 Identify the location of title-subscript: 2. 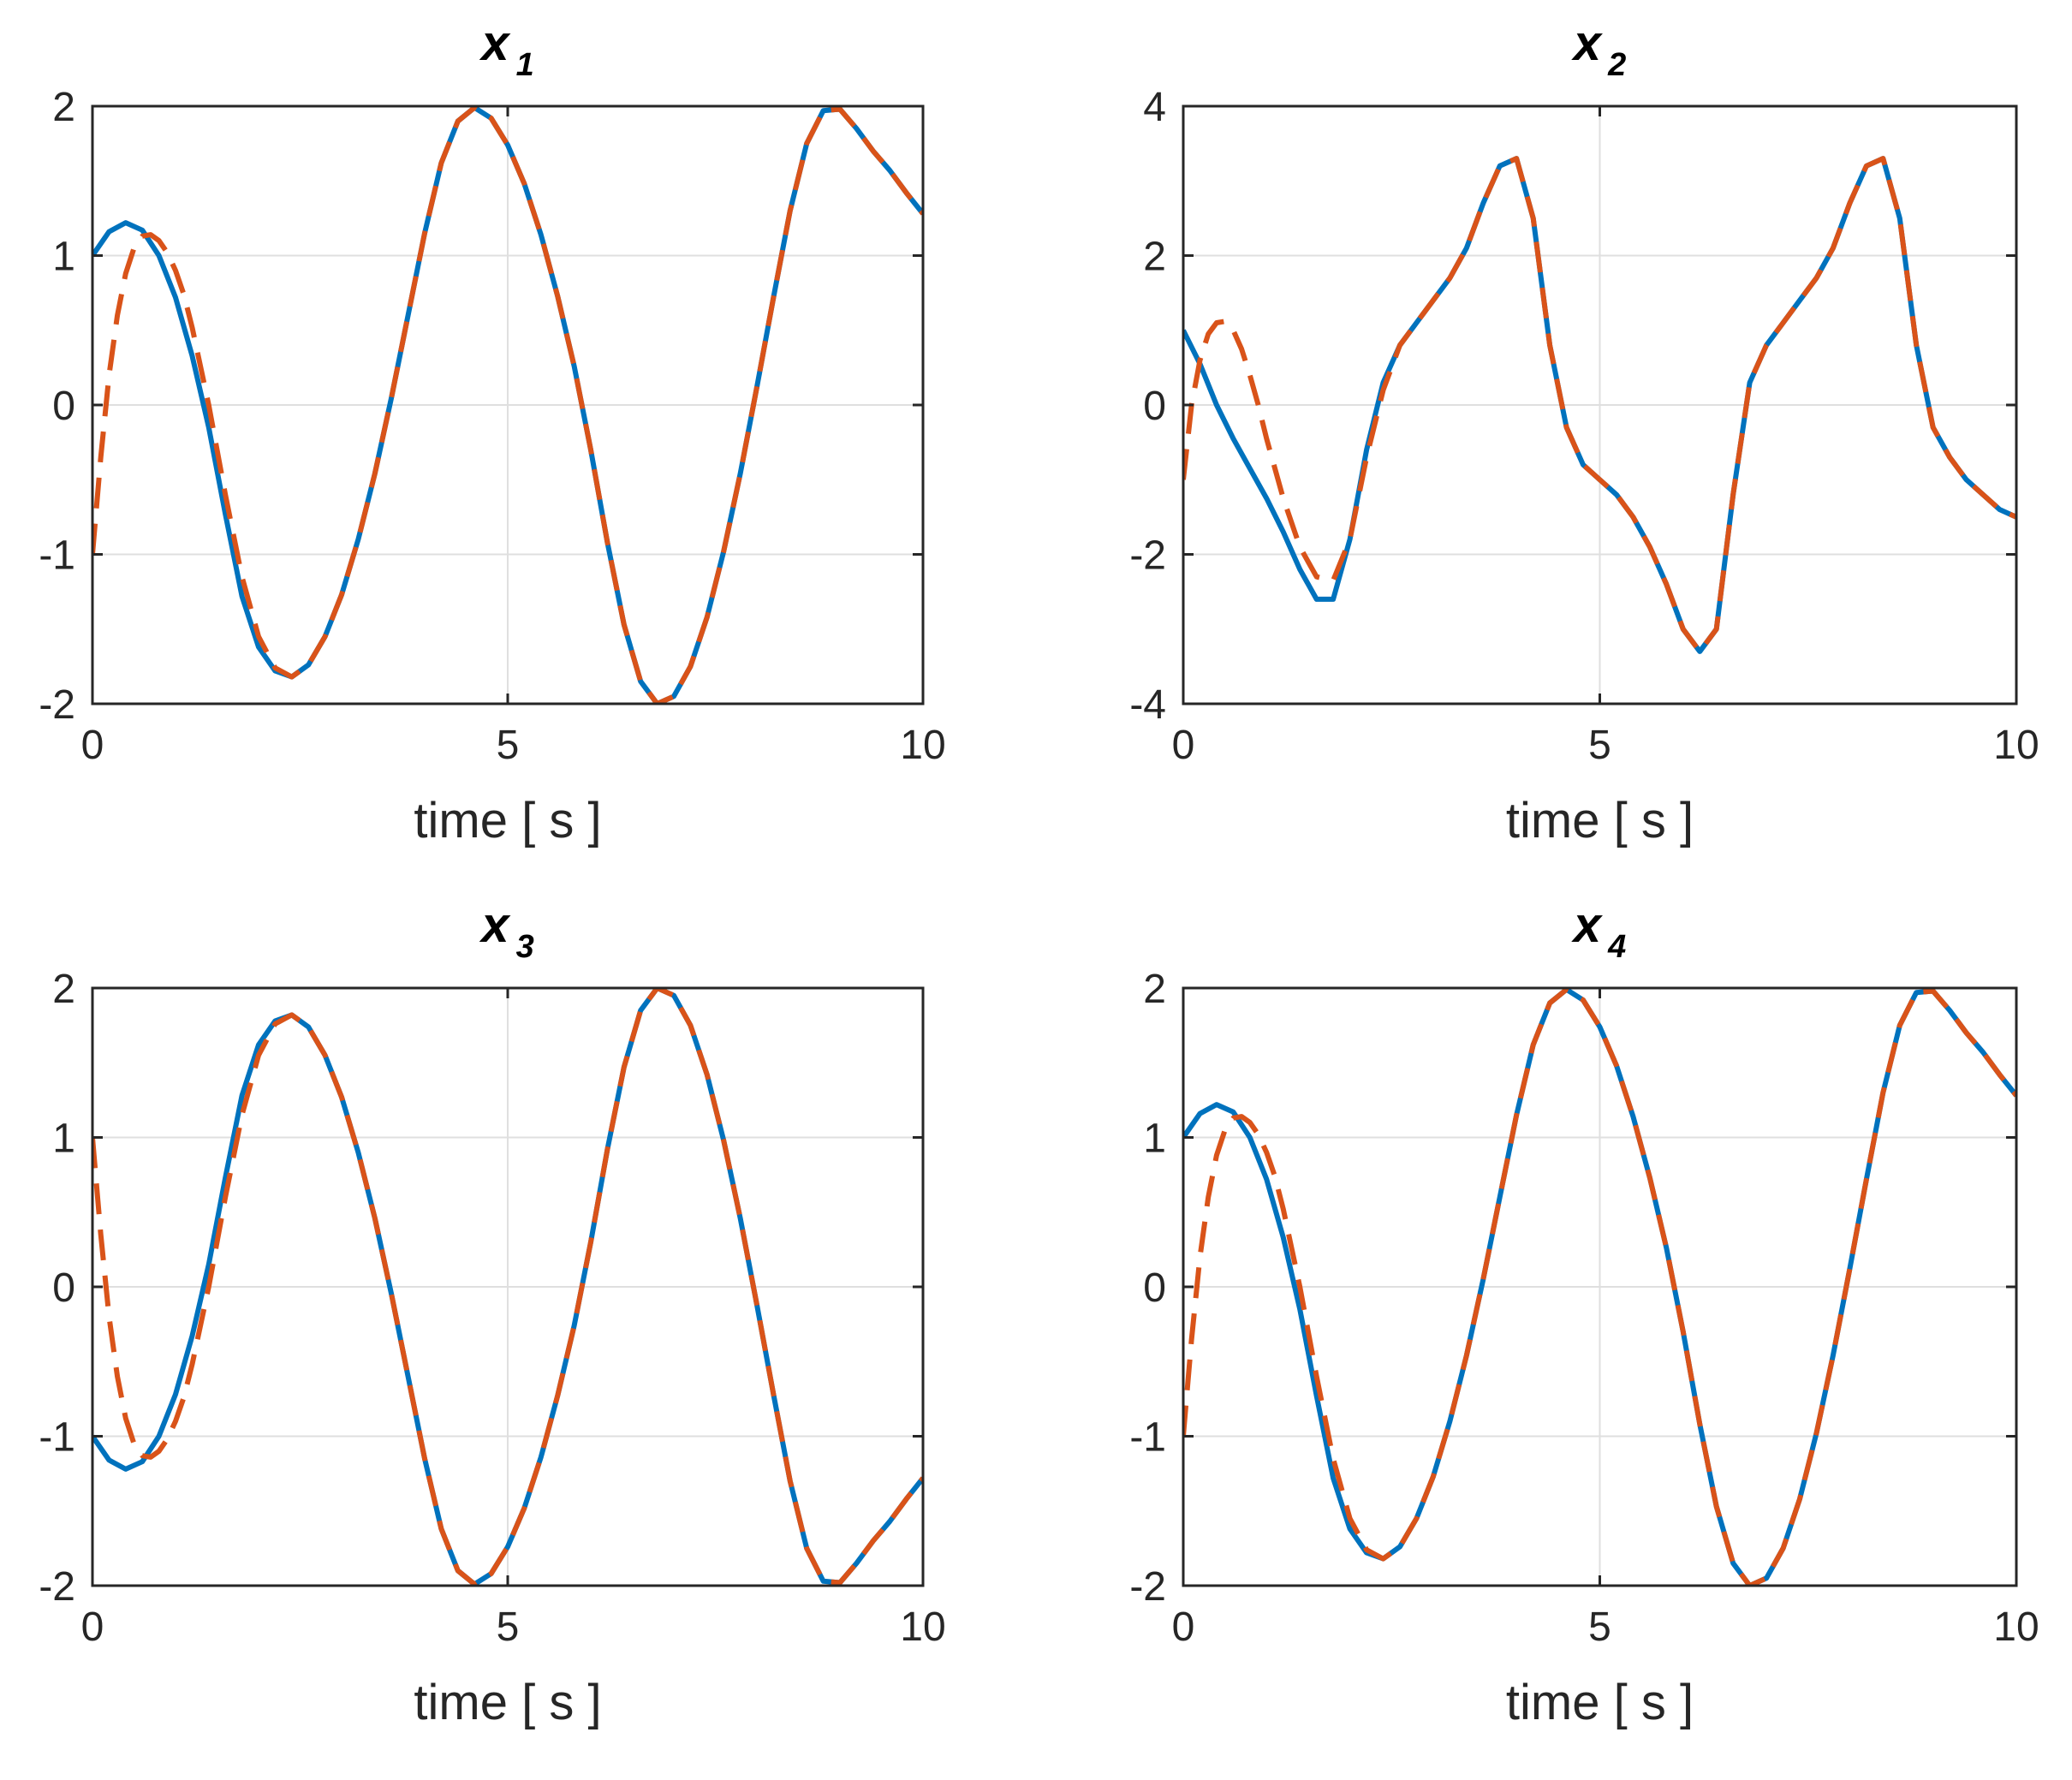
(1616, 65).